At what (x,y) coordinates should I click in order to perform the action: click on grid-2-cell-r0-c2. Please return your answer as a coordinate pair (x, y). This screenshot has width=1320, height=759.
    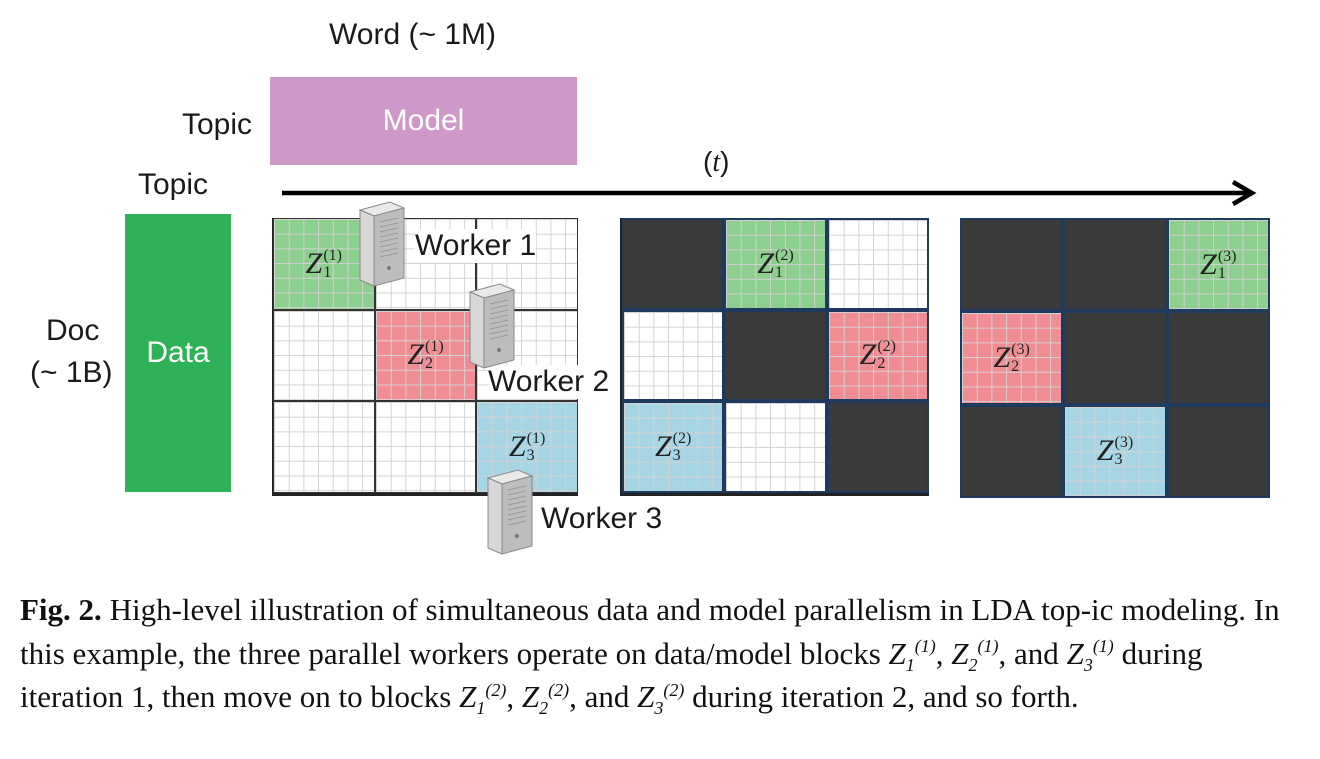
    Looking at the image, I should click on (878, 264).